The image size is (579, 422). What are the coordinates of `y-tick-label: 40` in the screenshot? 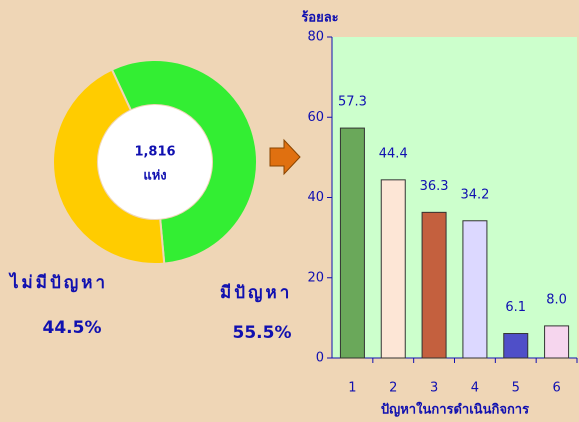 It's located at (315, 197).